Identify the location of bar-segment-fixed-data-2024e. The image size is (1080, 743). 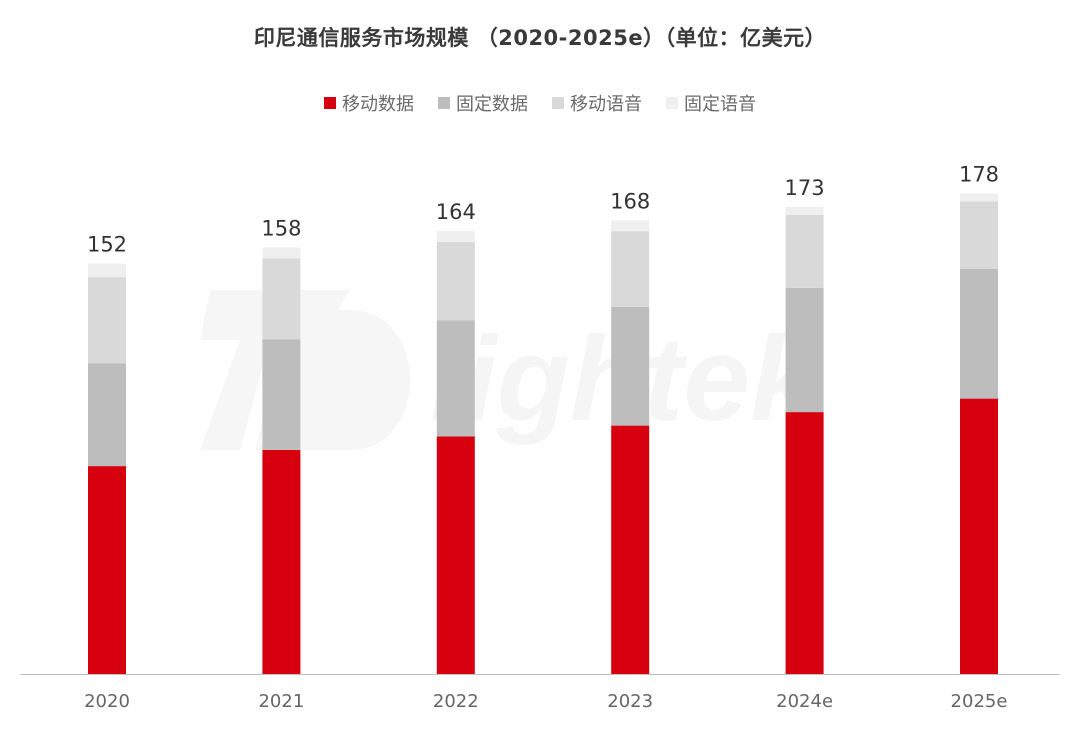
(804, 350).